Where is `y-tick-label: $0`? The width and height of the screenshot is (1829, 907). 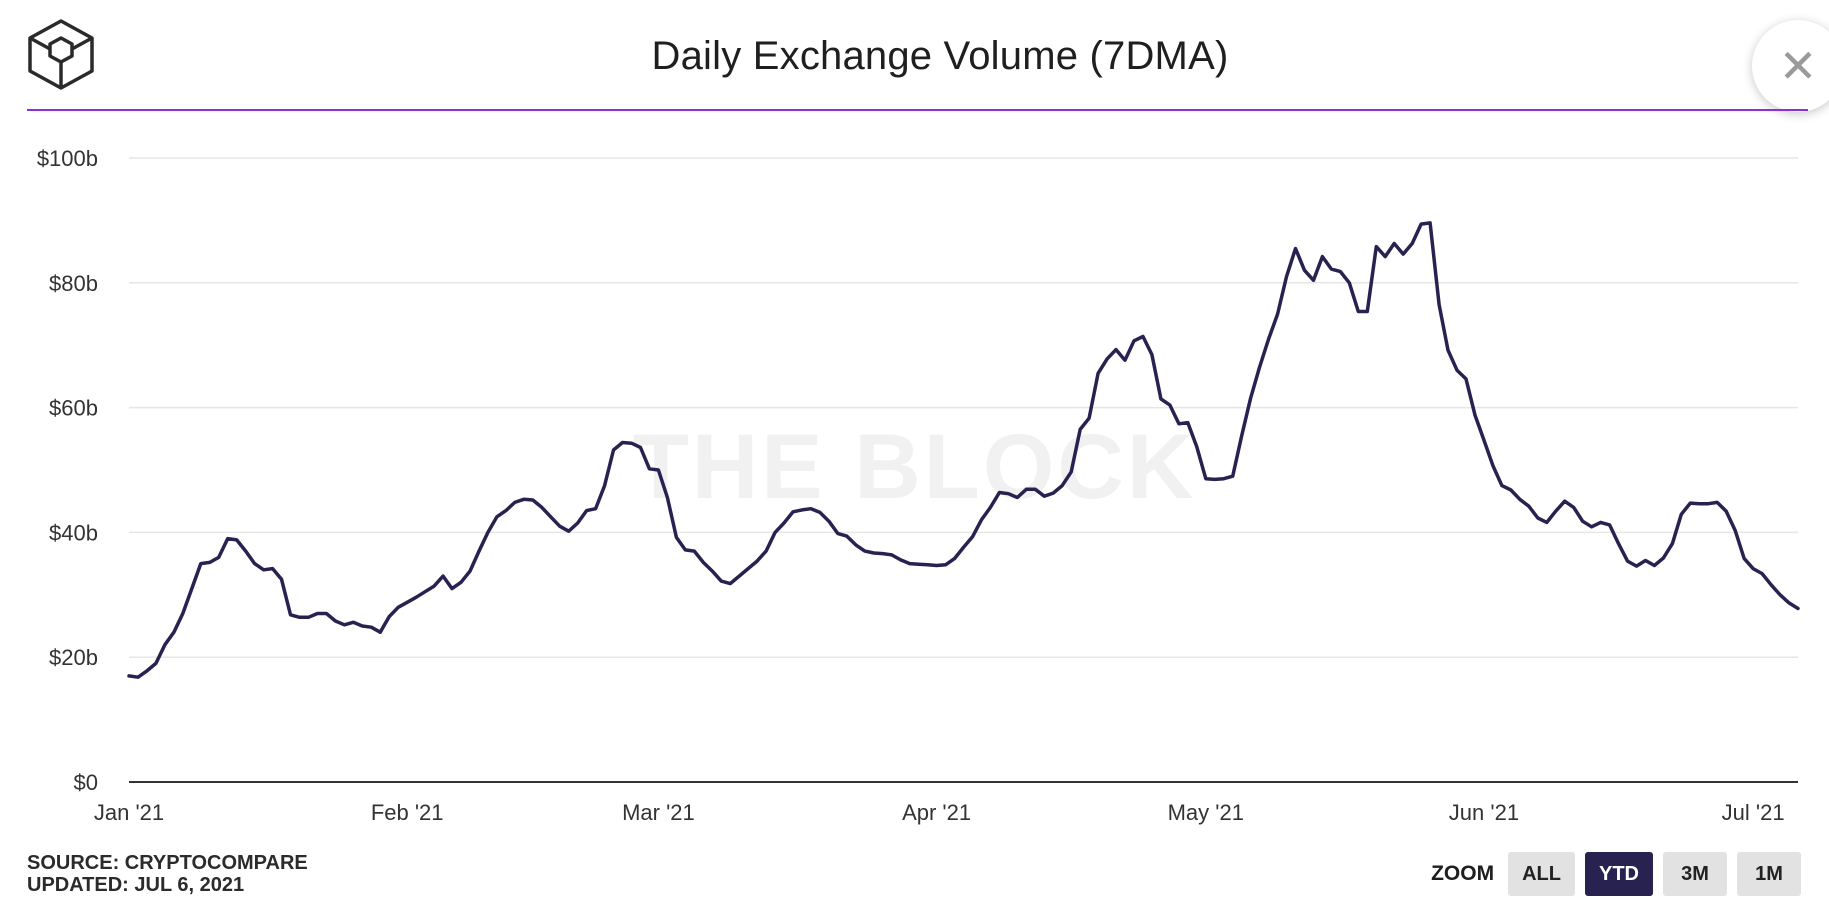
y-tick-label: $0 is located at coordinates (86, 782).